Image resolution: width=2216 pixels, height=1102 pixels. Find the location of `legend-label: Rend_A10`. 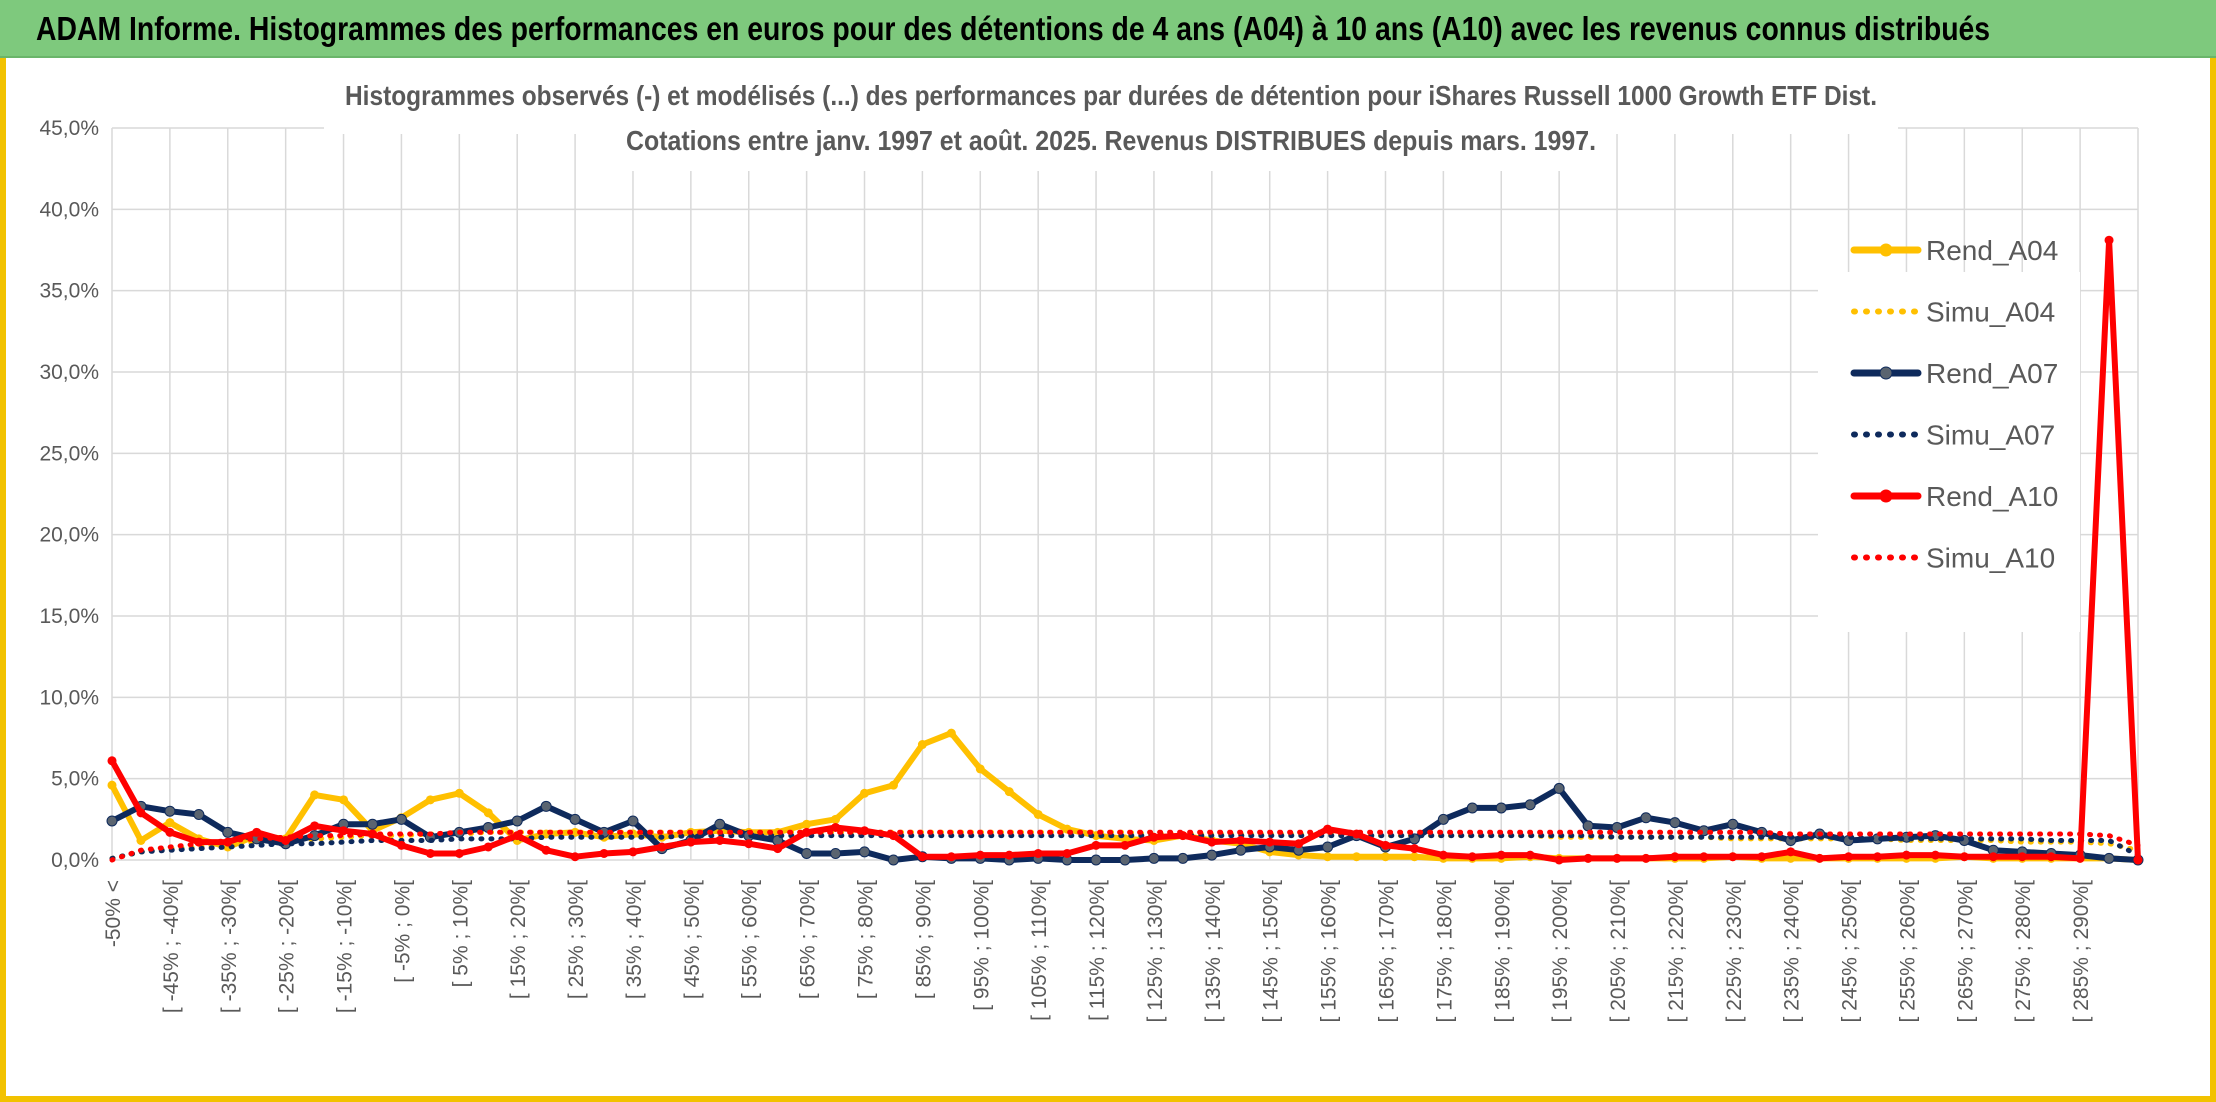

legend-label: Rend_A10 is located at coordinates (1992, 496).